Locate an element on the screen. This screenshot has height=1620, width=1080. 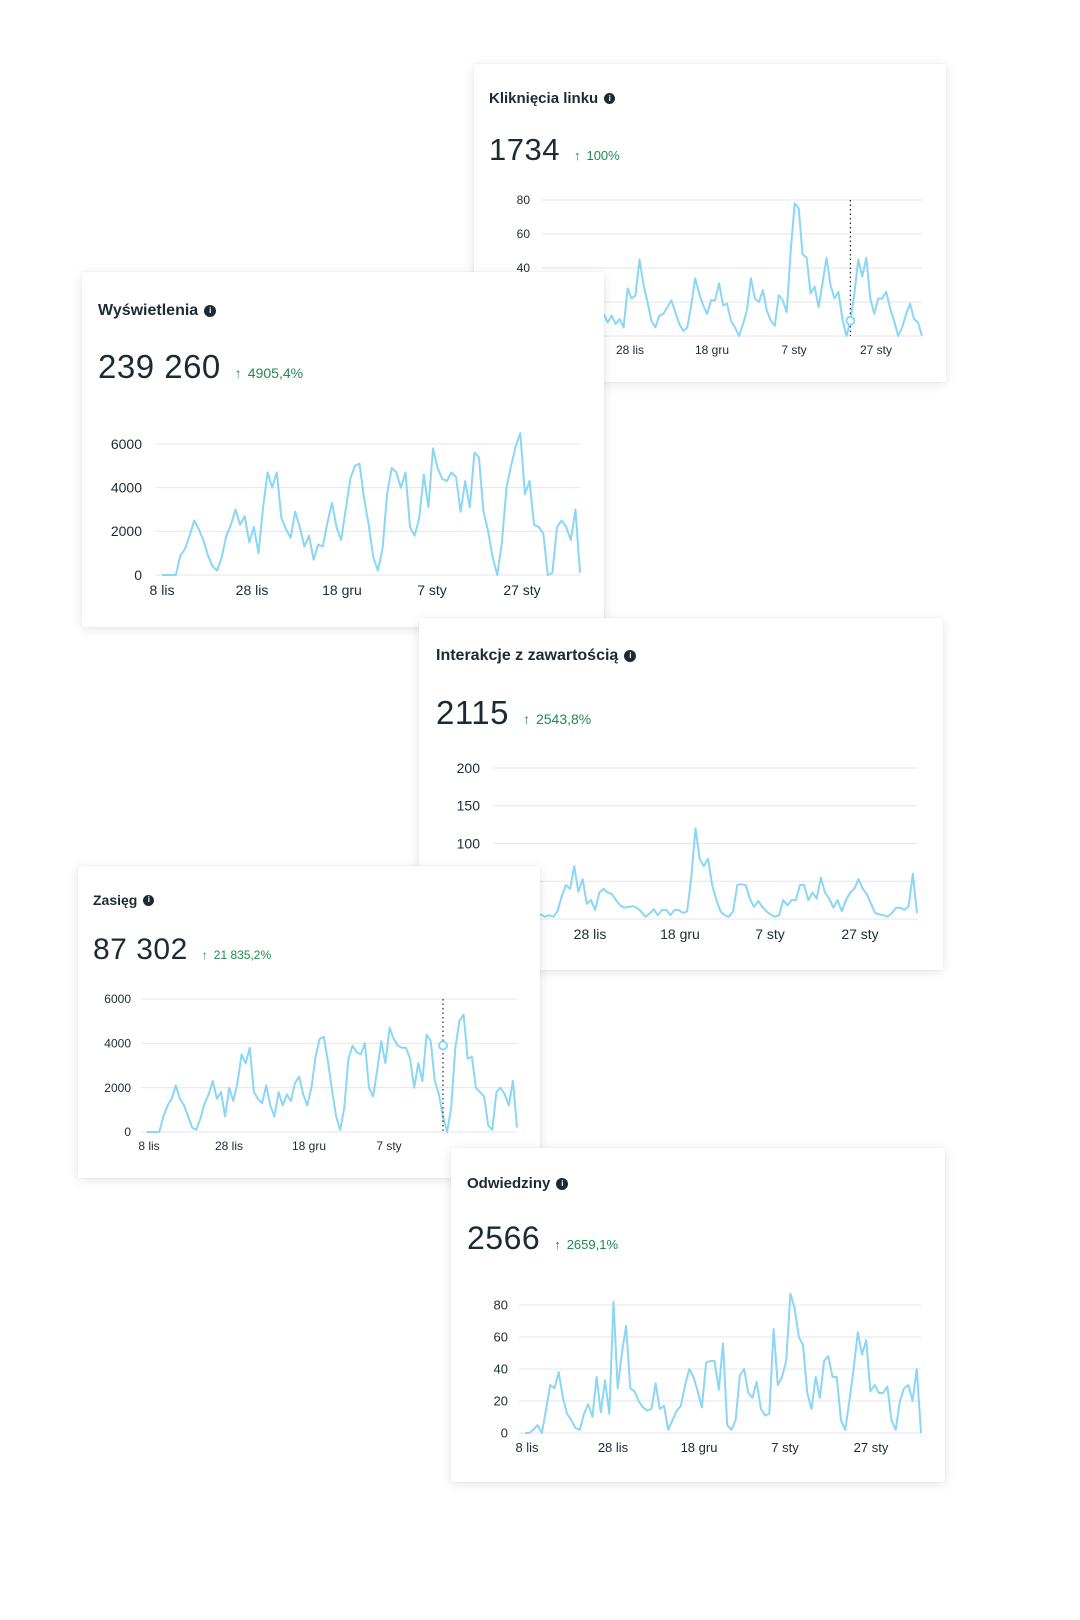
change-percent: 2659,1% is located at coordinates (592, 1244).